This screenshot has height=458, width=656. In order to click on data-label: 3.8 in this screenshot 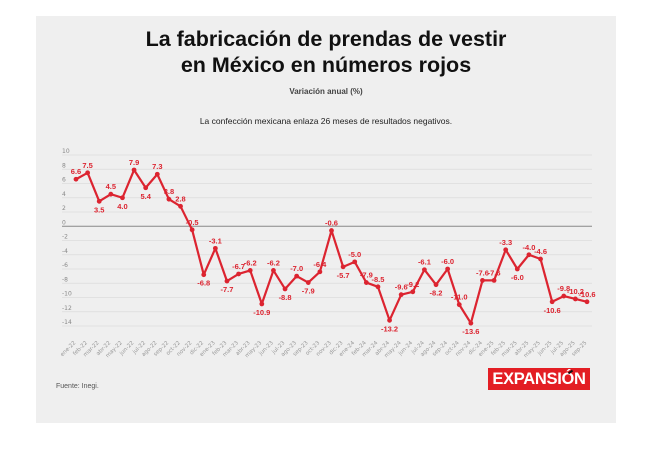, I will do `click(169, 191)`.